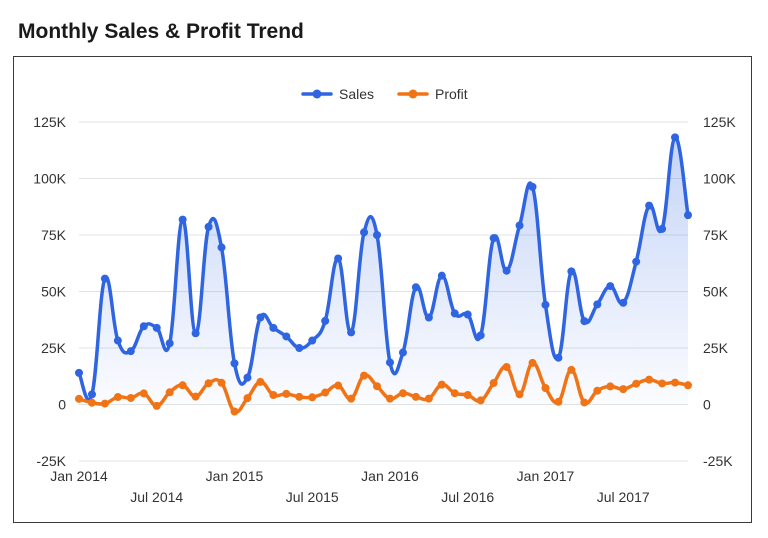 The height and width of the screenshot is (538, 768). What do you see at coordinates (719, 291) in the screenshot?
I see `y-axis-right: -25K 0 25K 50K 75K 100K 125K` at bounding box center [719, 291].